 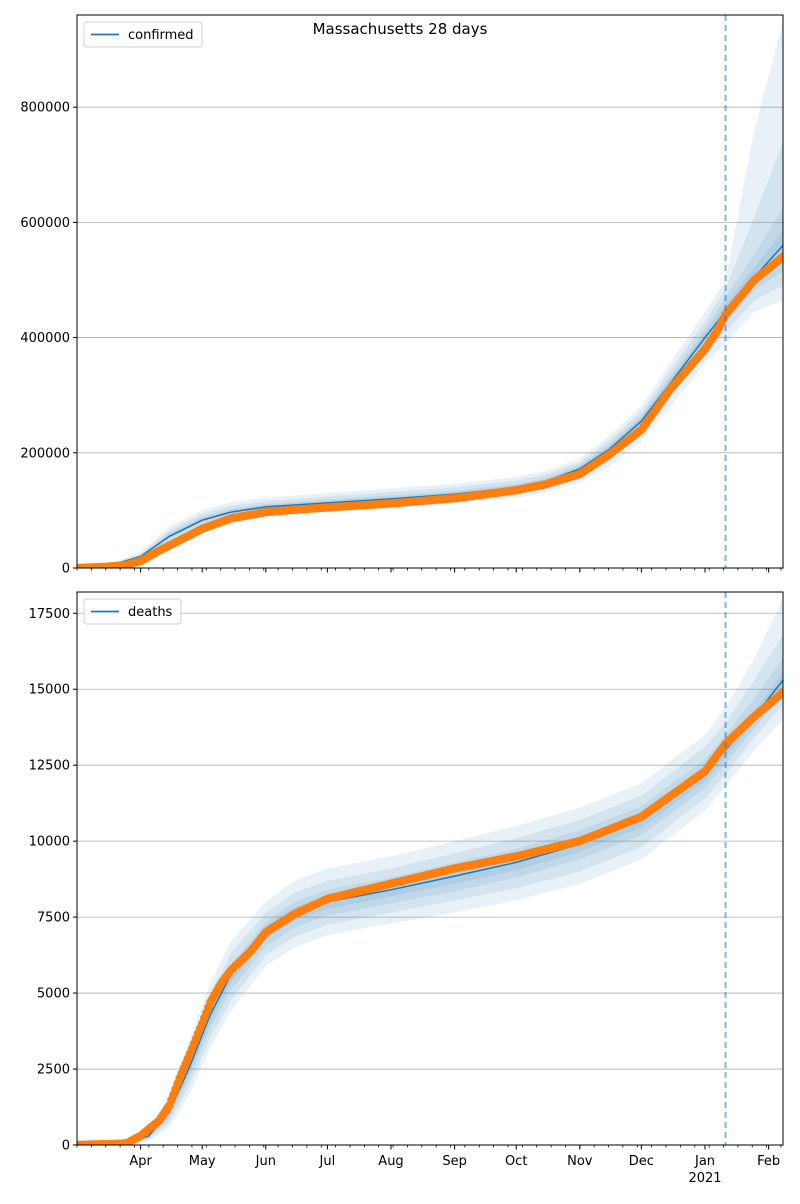 What do you see at coordinates (704, 1161) in the screenshot?
I see `x-tick-label: Jan` at bounding box center [704, 1161].